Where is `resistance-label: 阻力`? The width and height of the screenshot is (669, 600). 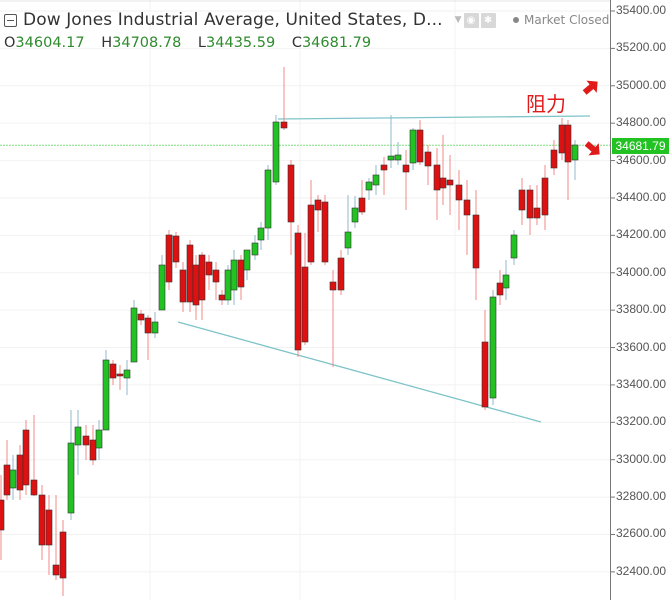 resistance-label: 阻力 is located at coordinates (546, 104).